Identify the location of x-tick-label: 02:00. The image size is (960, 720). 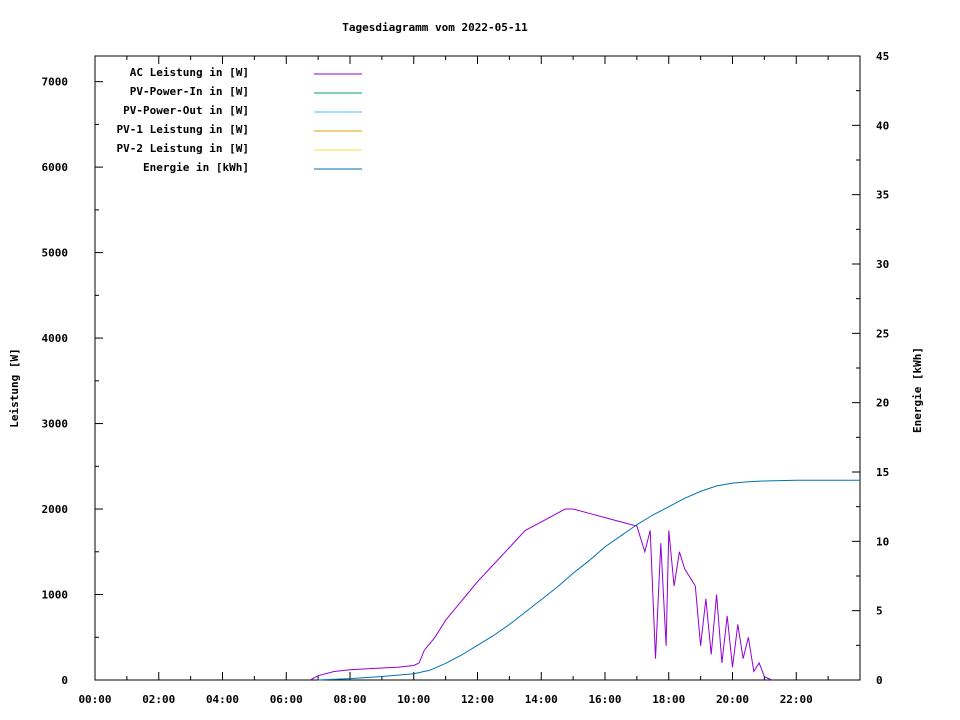
(158, 699).